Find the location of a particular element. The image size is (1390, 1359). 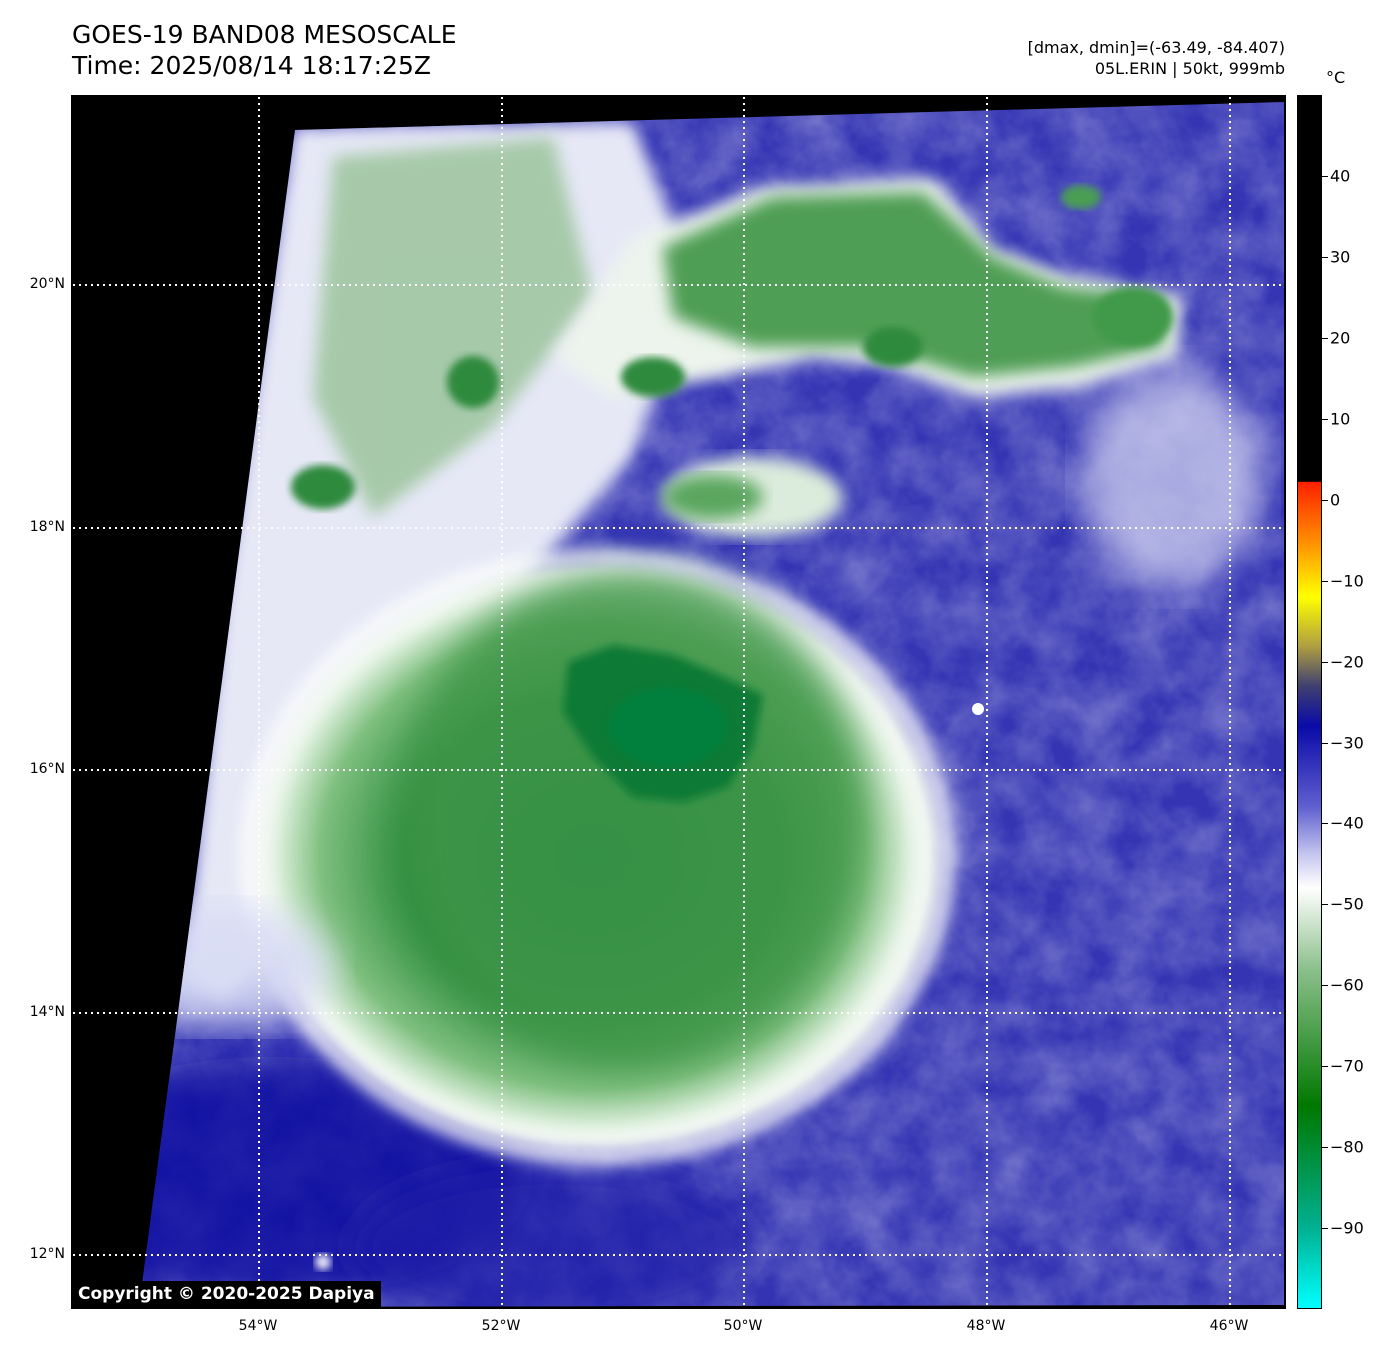

lat-label-16n: 16°N is located at coordinates (47, 769).